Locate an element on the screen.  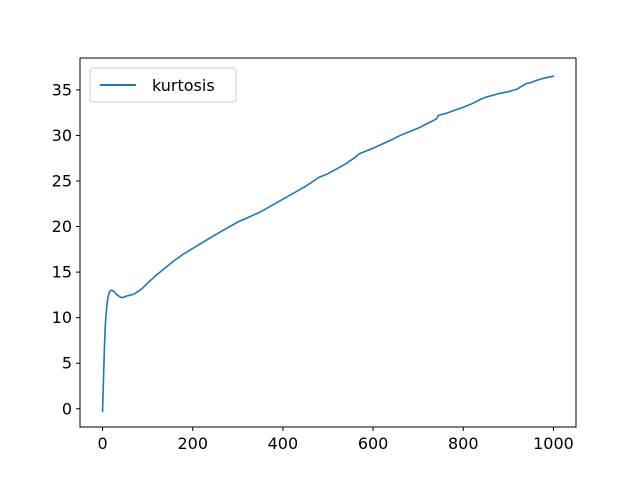
x-axis: 0 200 400 600 800 1000 is located at coordinates (335, 440).